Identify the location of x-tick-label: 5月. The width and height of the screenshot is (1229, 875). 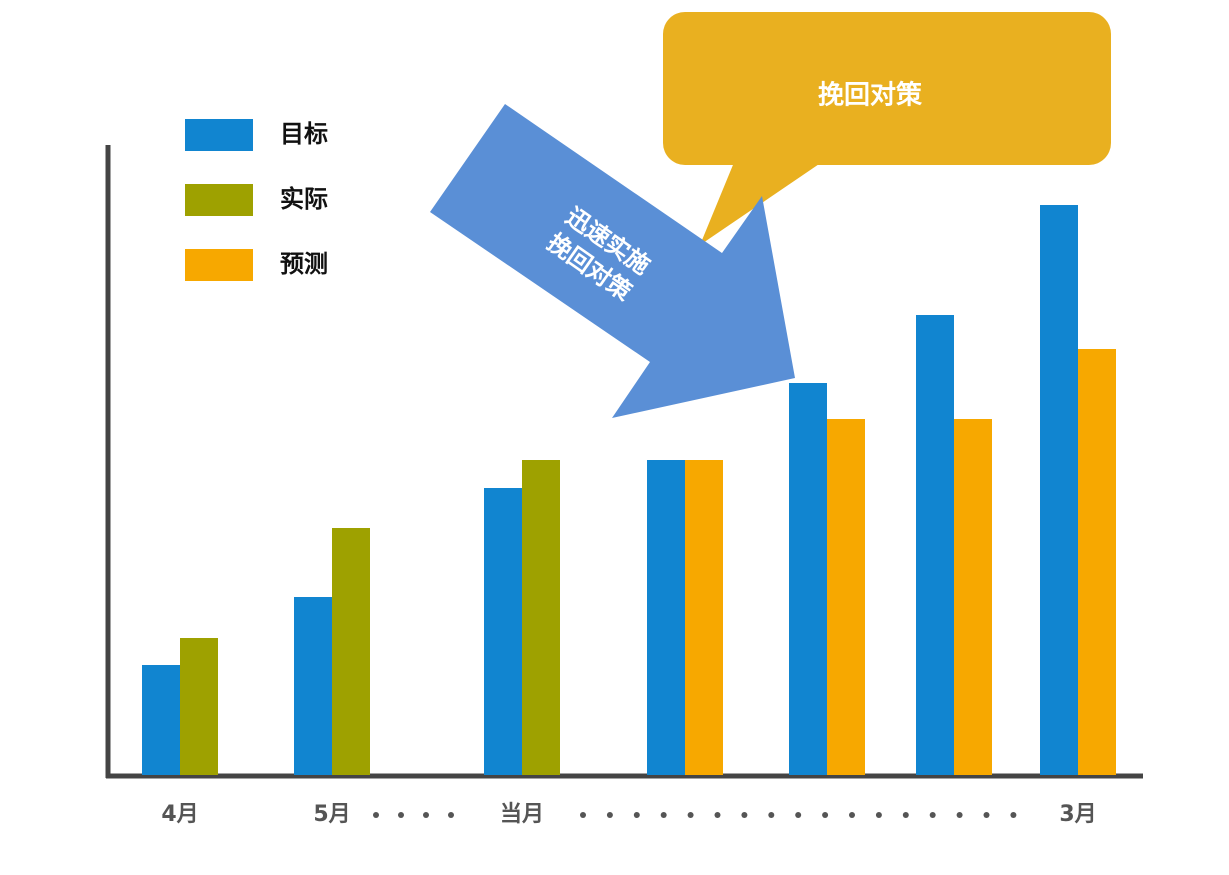
(331, 814).